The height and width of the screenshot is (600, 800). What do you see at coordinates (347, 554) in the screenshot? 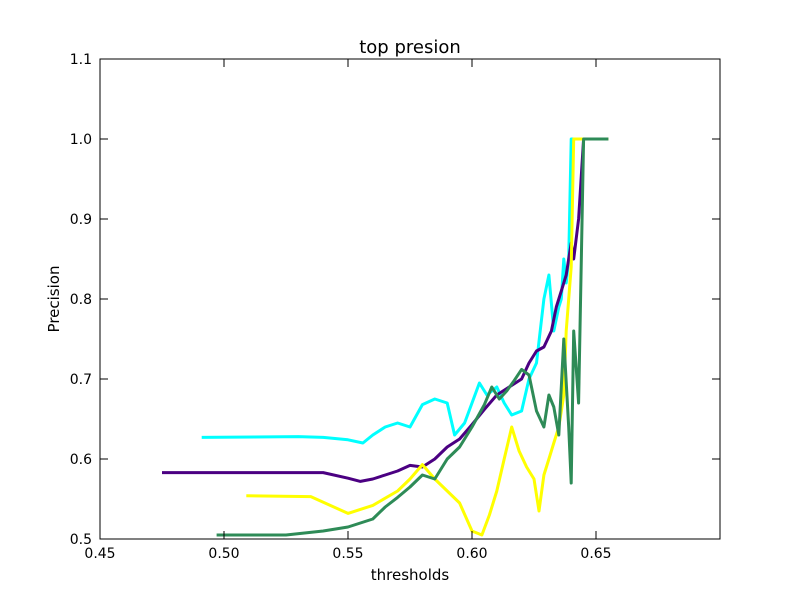
I see `x-tick-label: 0.55` at bounding box center [347, 554].